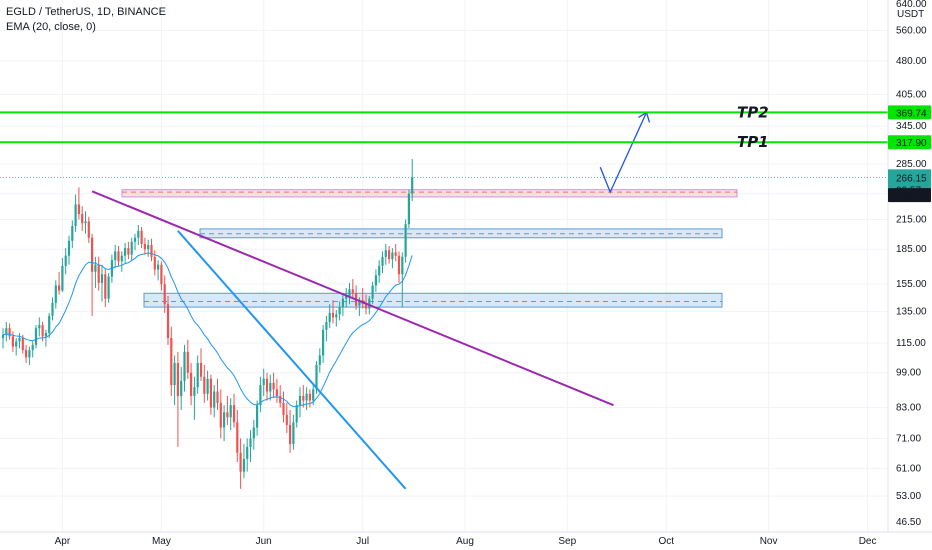 The height and width of the screenshot is (550, 932). I want to click on time-tick-label: May, so click(161, 541).